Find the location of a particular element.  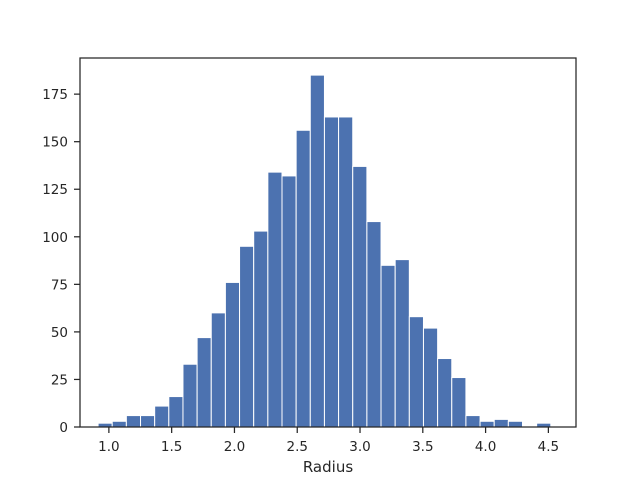

x-tick-label: 2.5 is located at coordinates (296, 447).